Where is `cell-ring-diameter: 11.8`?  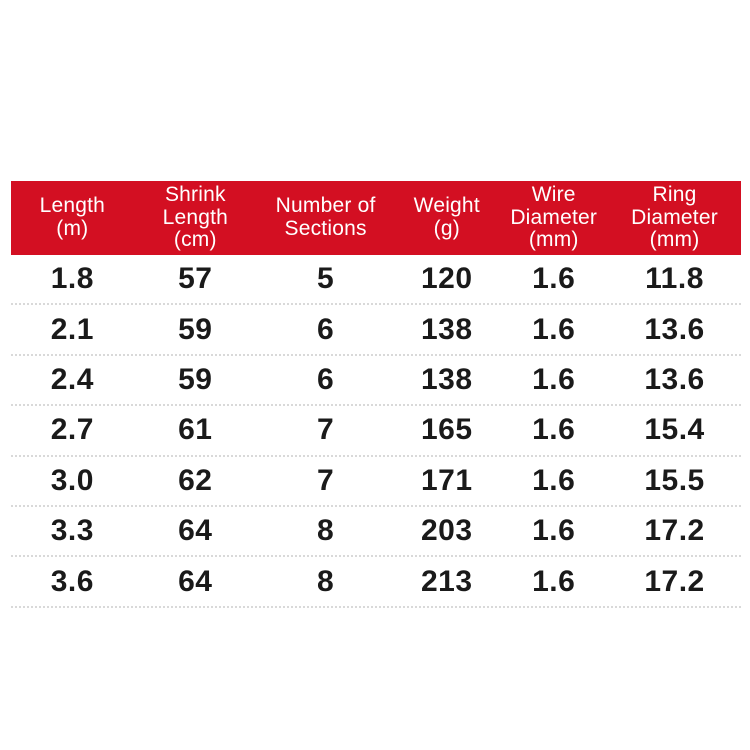 cell-ring-diameter: 11.8 is located at coordinates (674, 279).